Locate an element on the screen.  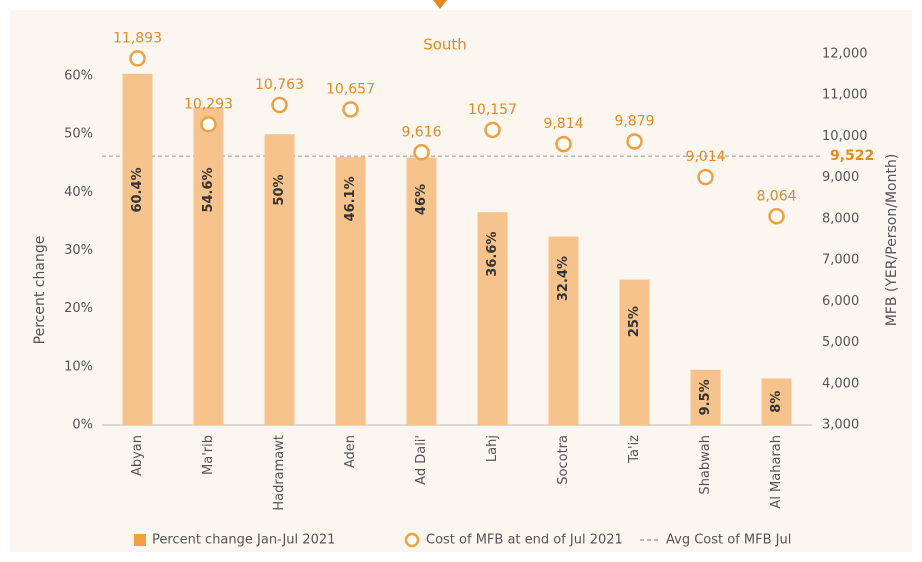
marker-value-label: 9,014 is located at coordinates (705, 157).